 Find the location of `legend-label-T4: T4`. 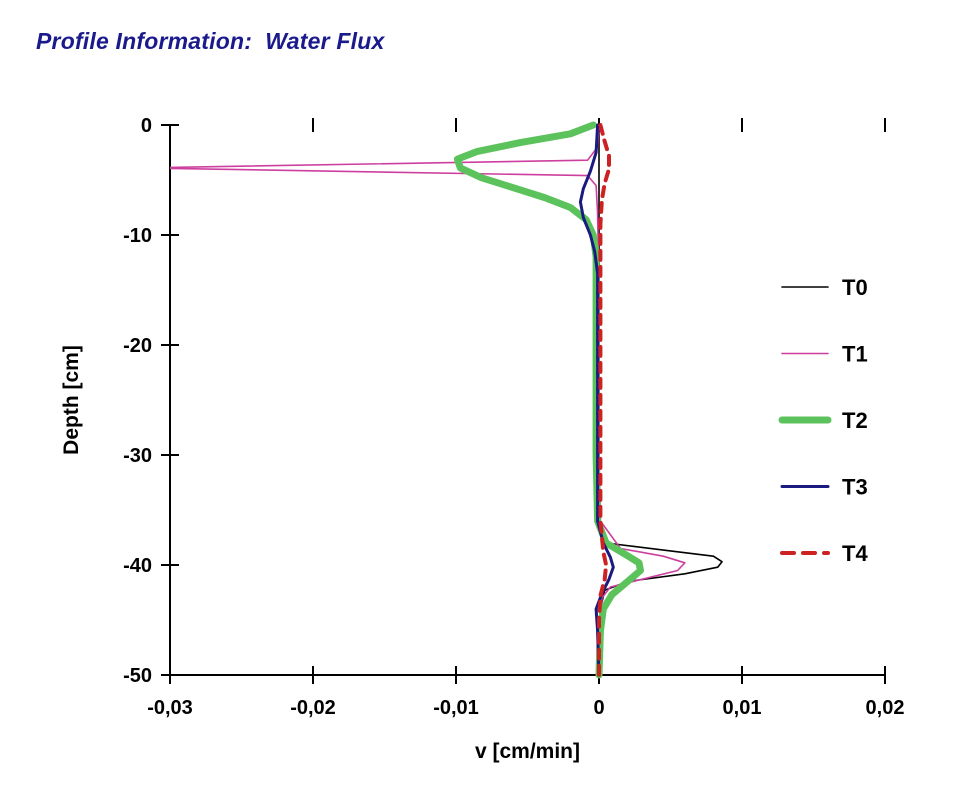

legend-label-T4: T4 is located at coordinates (855, 553).